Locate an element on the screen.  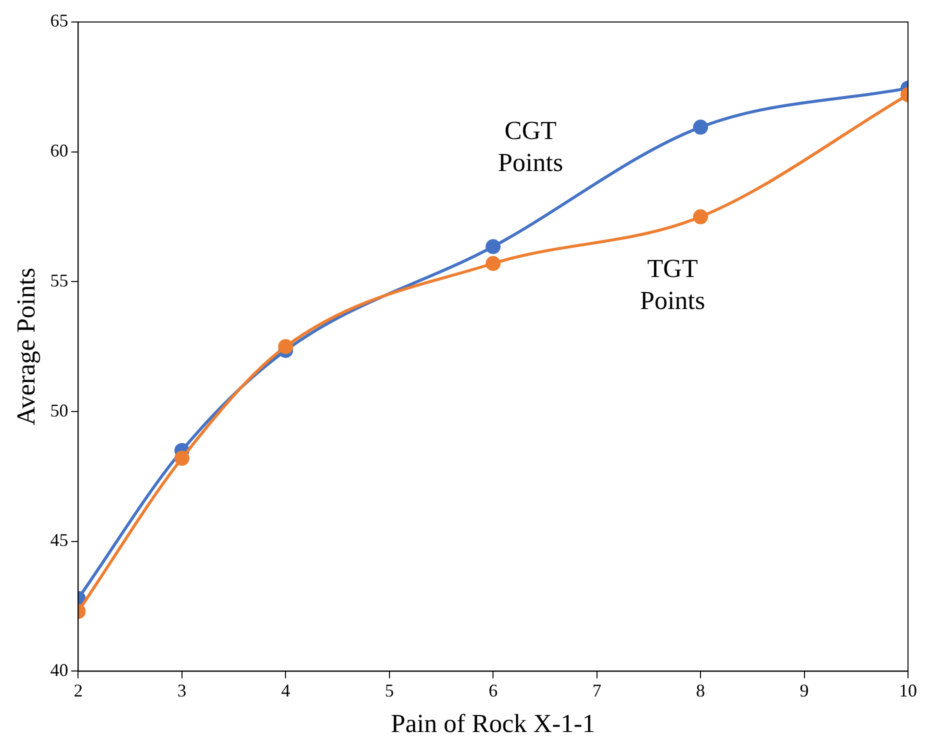
y-tick-label: 40 is located at coordinates (59, 670).